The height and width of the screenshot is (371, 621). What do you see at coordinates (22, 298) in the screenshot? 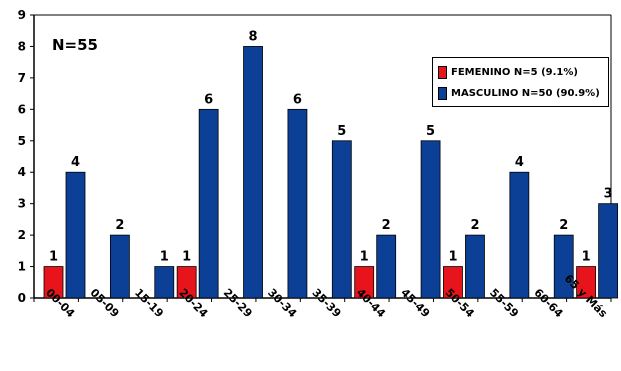
I see `y-tick-label: 0` at bounding box center [22, 298].